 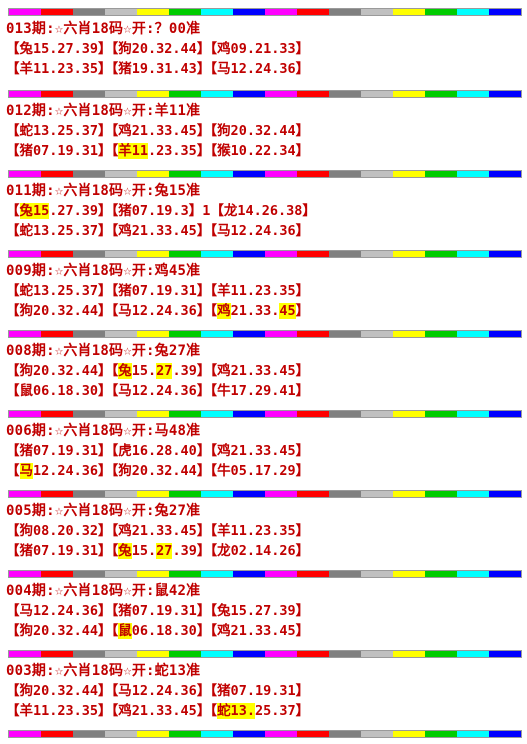 What do you see at coordinates (125, 631) in the screenshot?
I see `hit-highlight: 鼠` at bounding box center [125, 631].